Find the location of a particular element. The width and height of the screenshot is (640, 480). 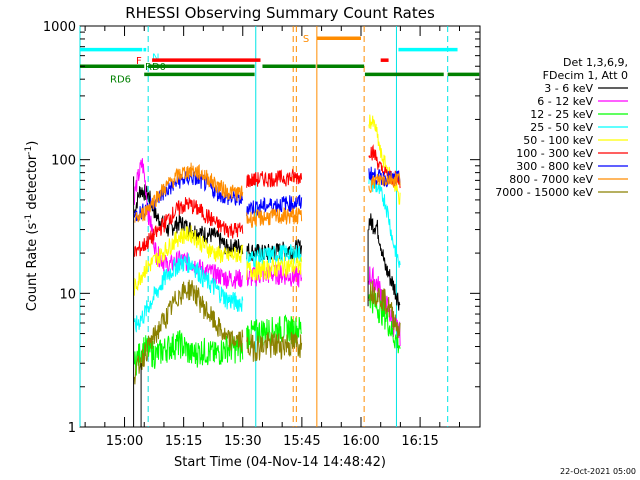

y-axis-label-sup: -1 is located at coordinates (29, 218).